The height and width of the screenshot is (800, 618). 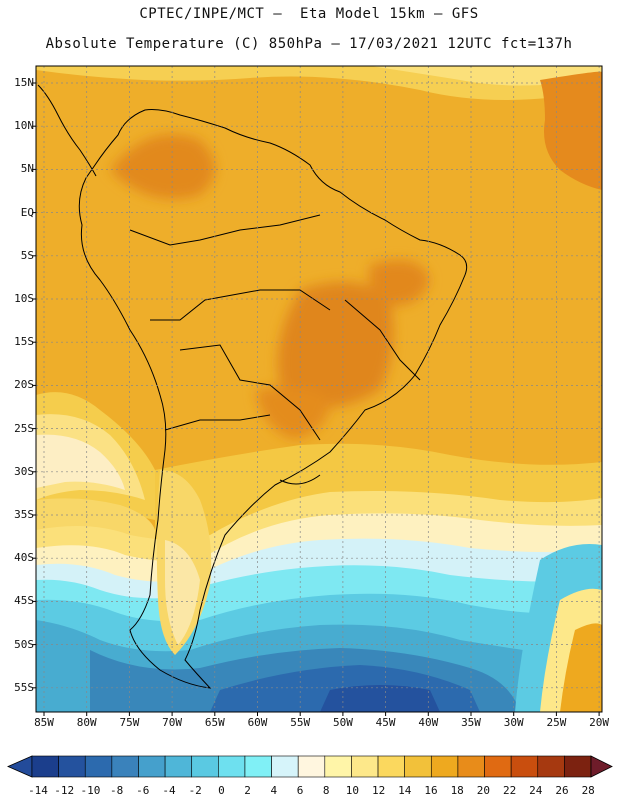 I want to click on colorbar-over-triangle, so click(x=601, y=766).